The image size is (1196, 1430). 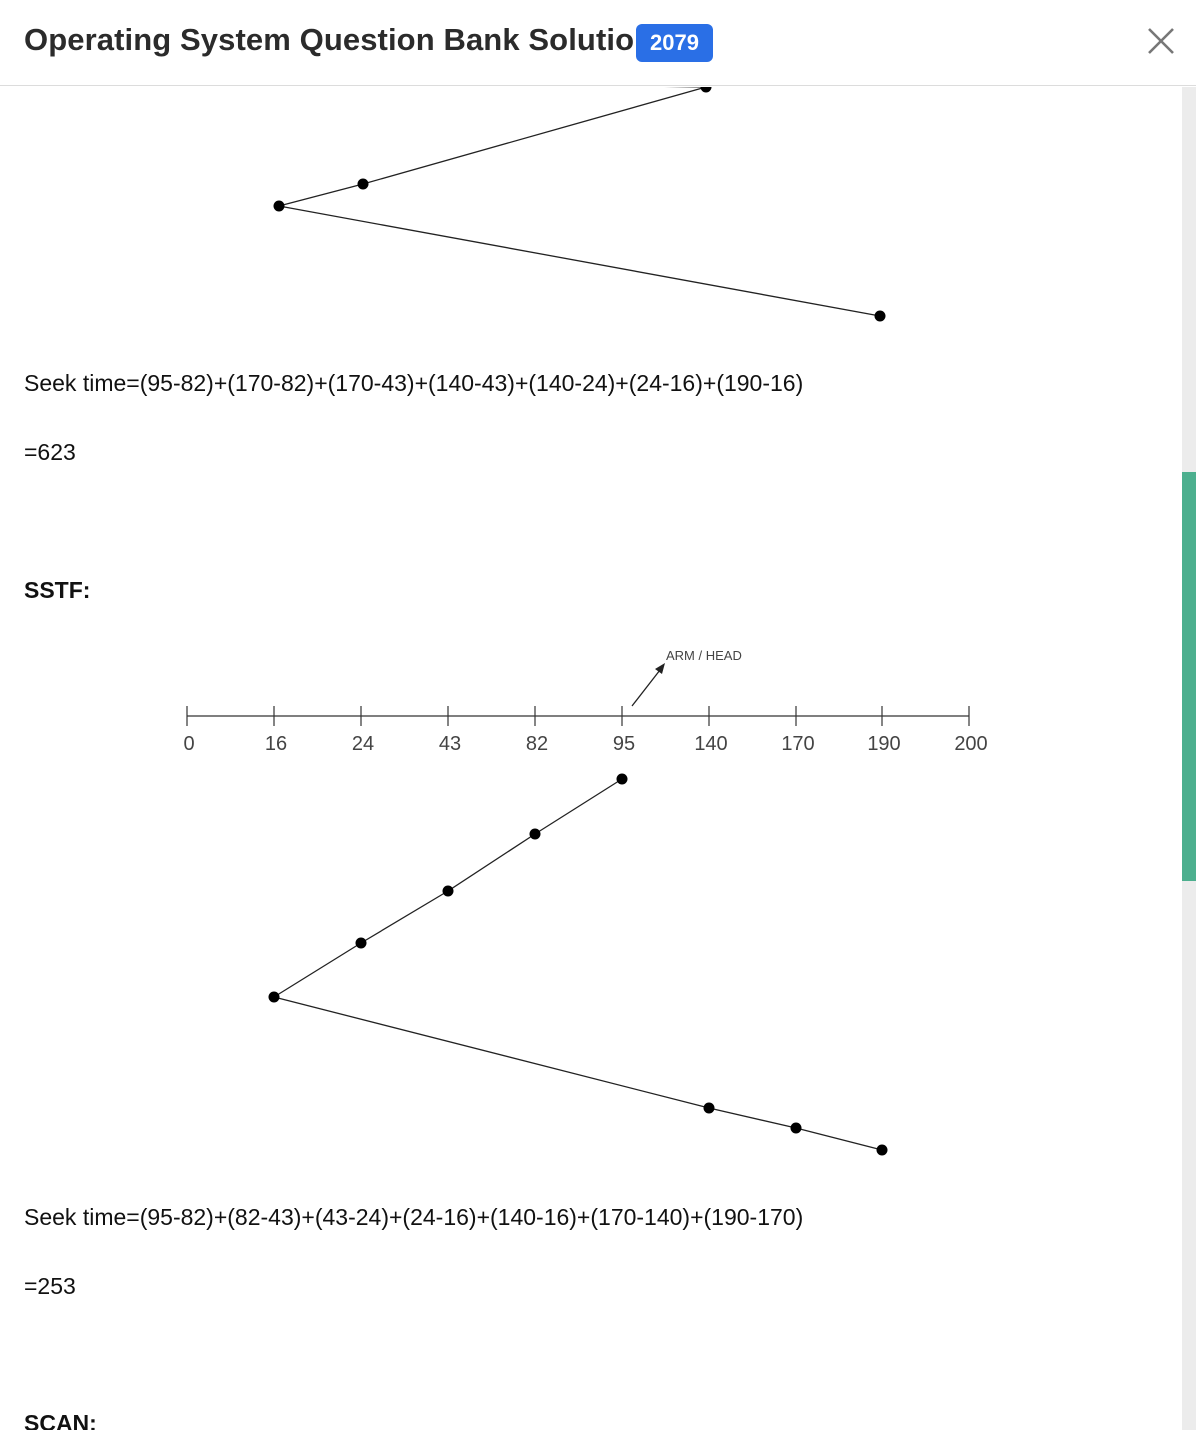 I want to click on tick-label: 140, so click(x=710, y=744).